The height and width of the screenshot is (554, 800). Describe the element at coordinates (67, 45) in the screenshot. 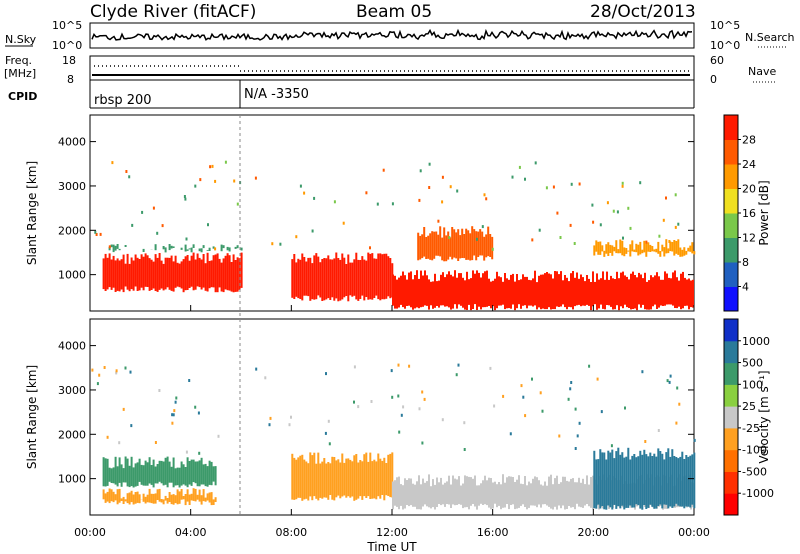

I see `noise-left-tick-bottom: 10^0` at that location.